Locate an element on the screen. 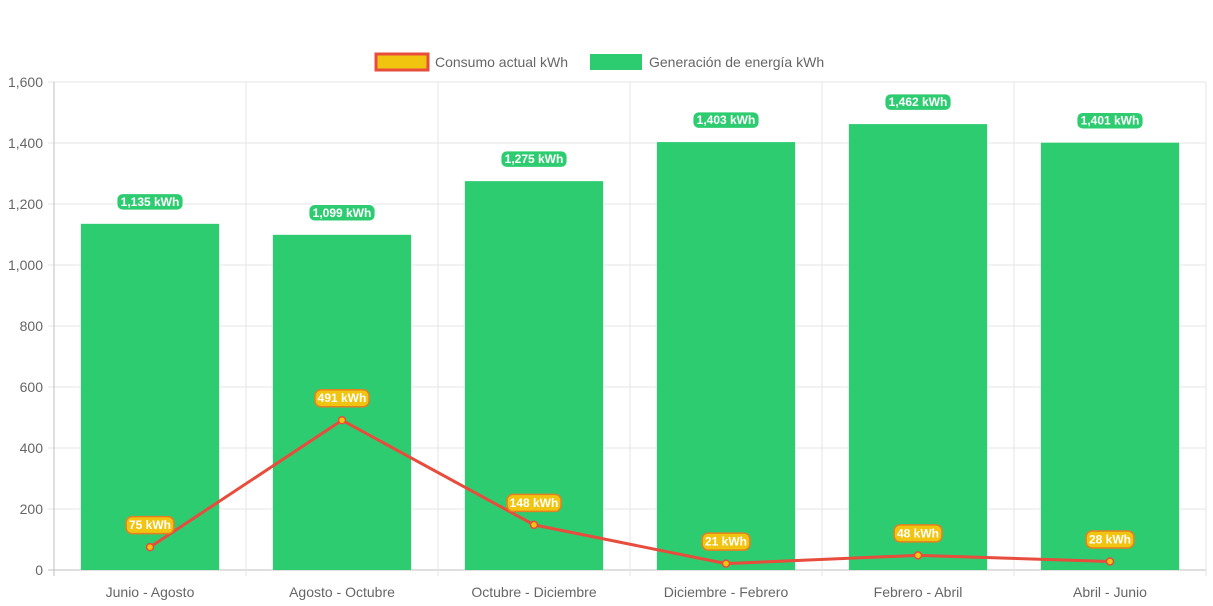 The image size is (1213, 606). legend-item-consumo: Consumo actual kWh is located at coordinates (471, 62).